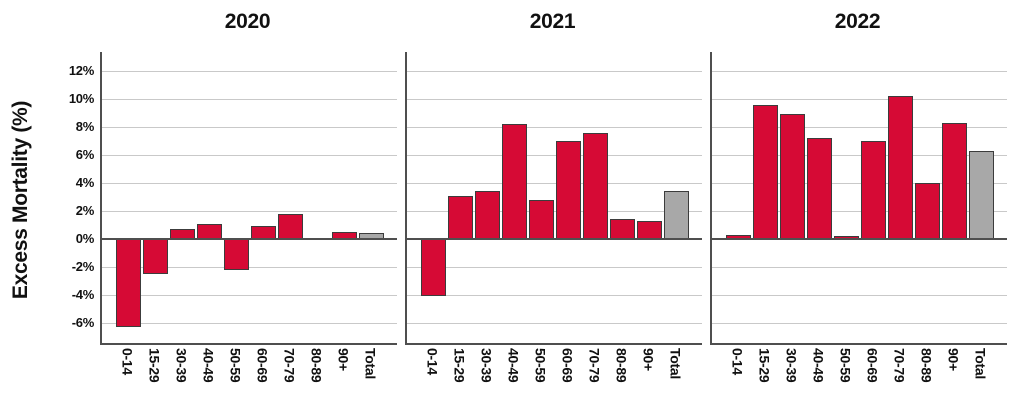  Describe the element at coordinates (981, 194) in the screenshot. I see `bar-2022-Total` at that location.